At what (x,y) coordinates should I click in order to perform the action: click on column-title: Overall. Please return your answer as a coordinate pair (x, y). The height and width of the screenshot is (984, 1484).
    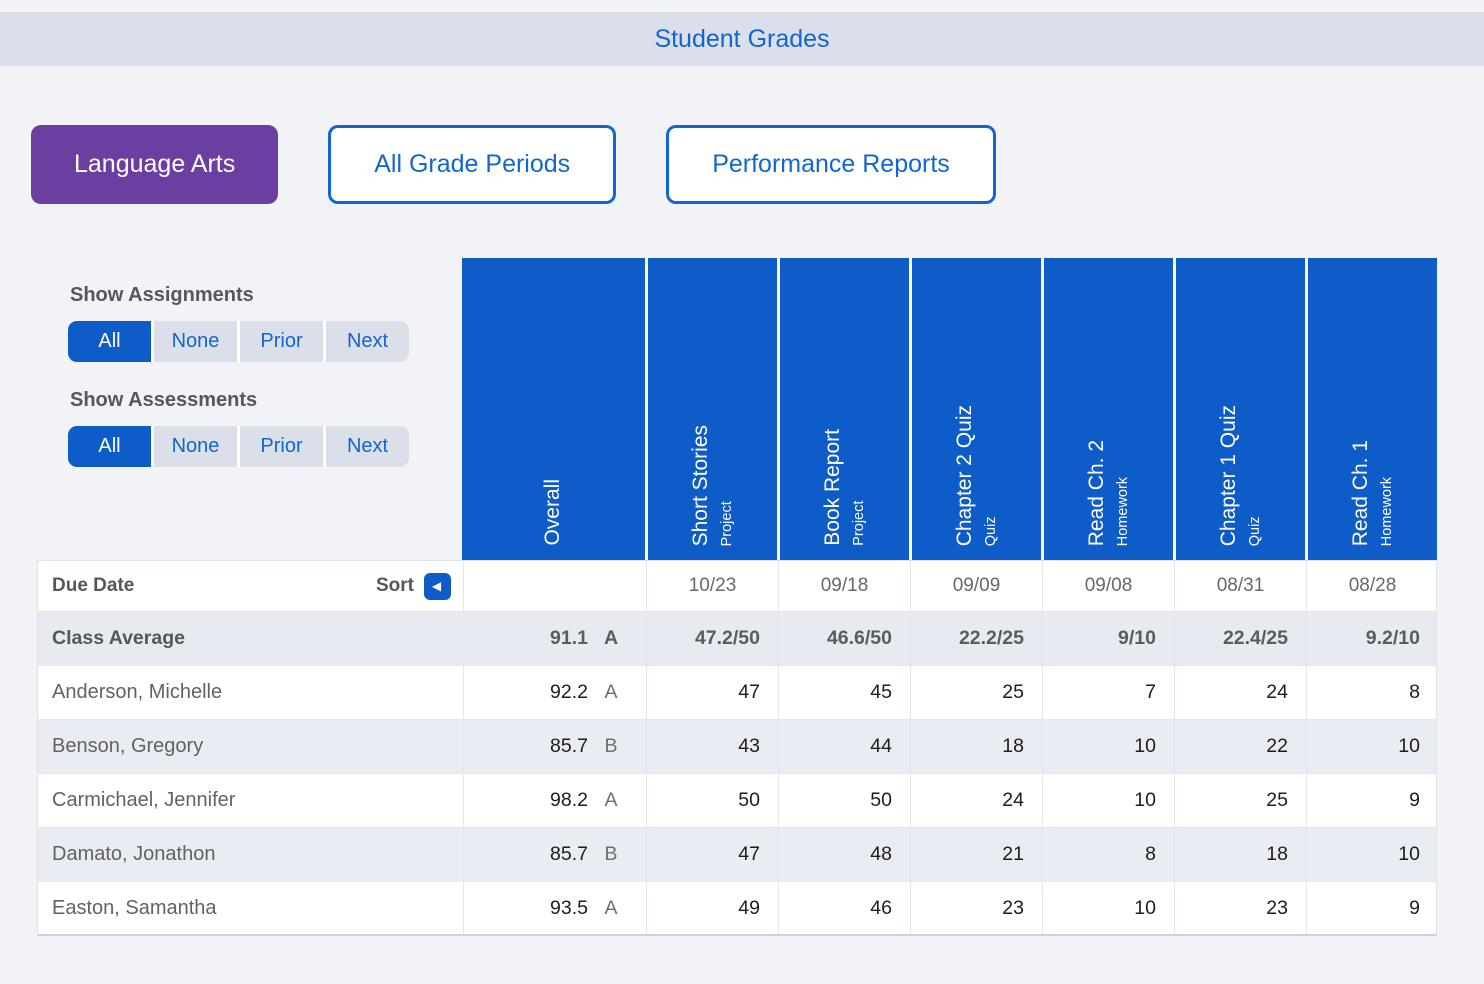
    Looking at the image, I should click on (553, 512).